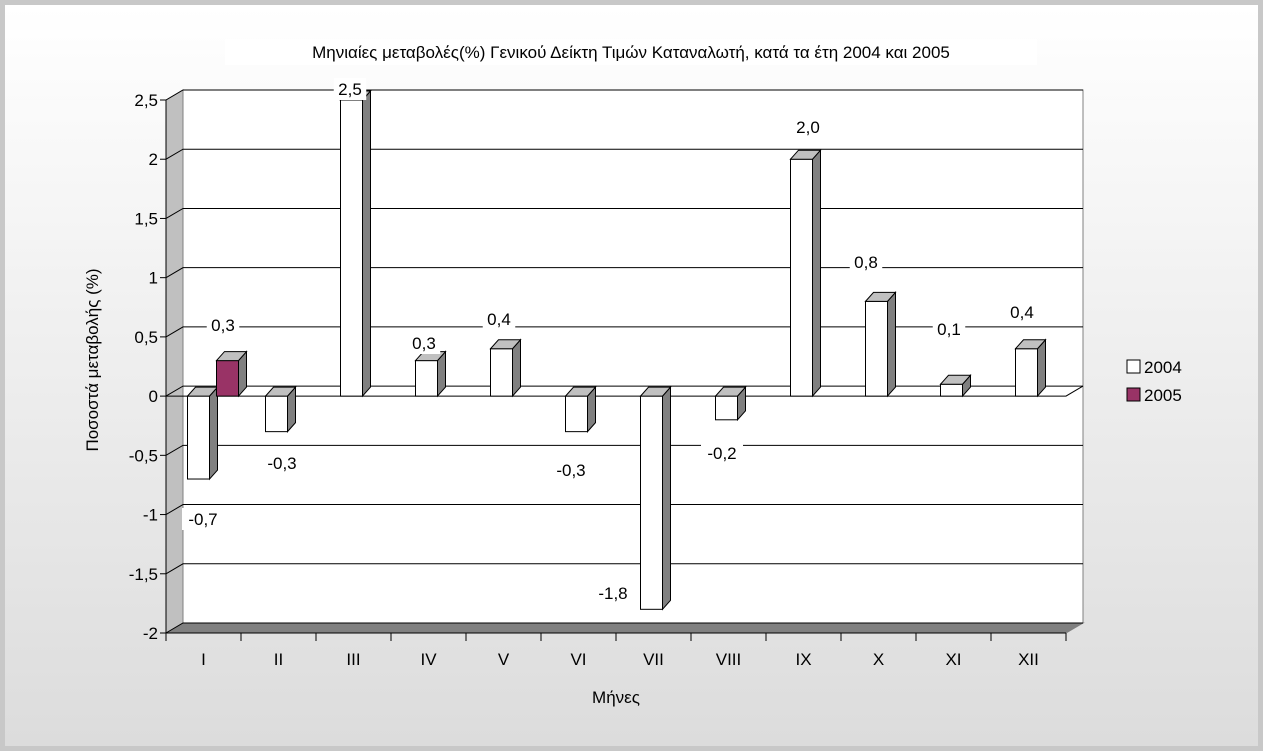  Describe the element at coordinates (1154, 381) in the screenshot. I see `legend: 2004 2005` at that location.